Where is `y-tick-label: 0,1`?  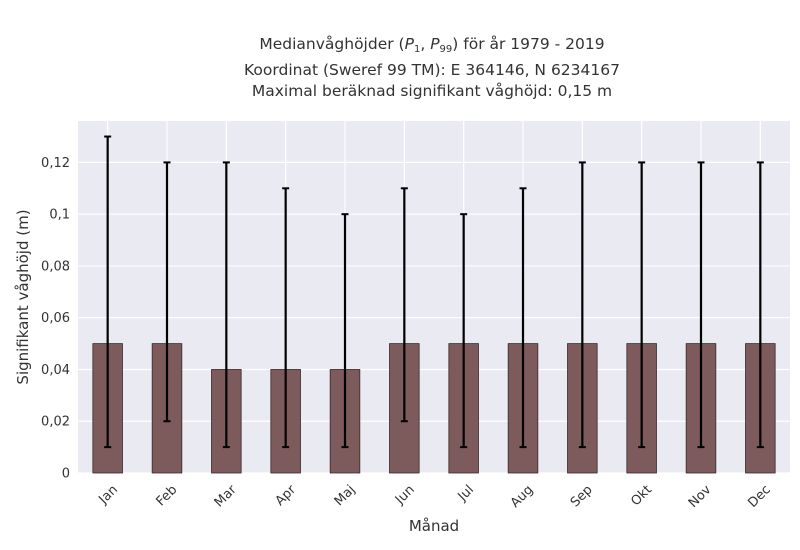
y-tick-label: 0,1 is located at coordinates (59, 215).